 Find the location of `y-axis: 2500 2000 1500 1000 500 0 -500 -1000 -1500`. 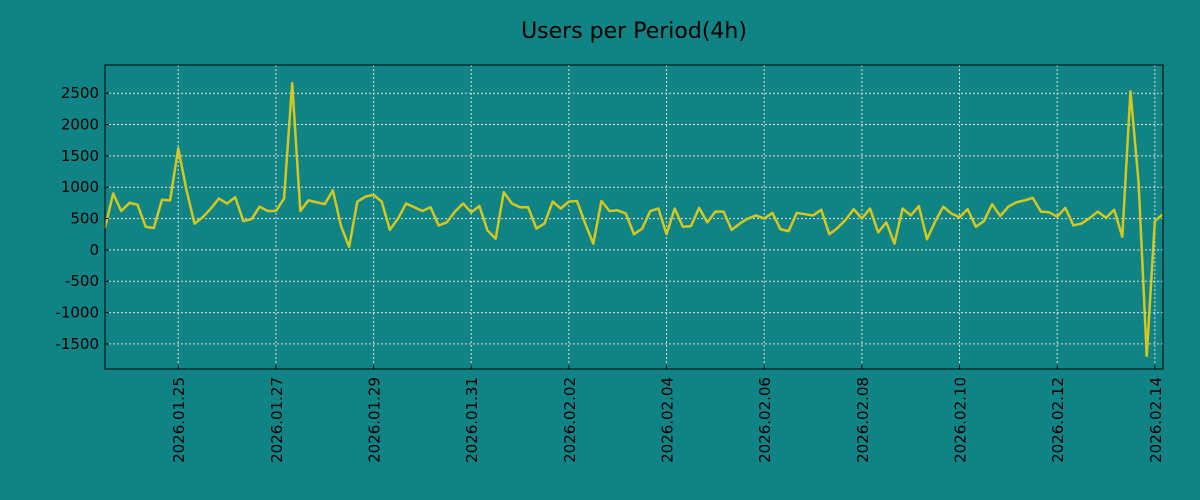

y-axis: 2500 2000 1500 1000 500 0 -500 -1000 -1500 is located at coordinates (82, 218).